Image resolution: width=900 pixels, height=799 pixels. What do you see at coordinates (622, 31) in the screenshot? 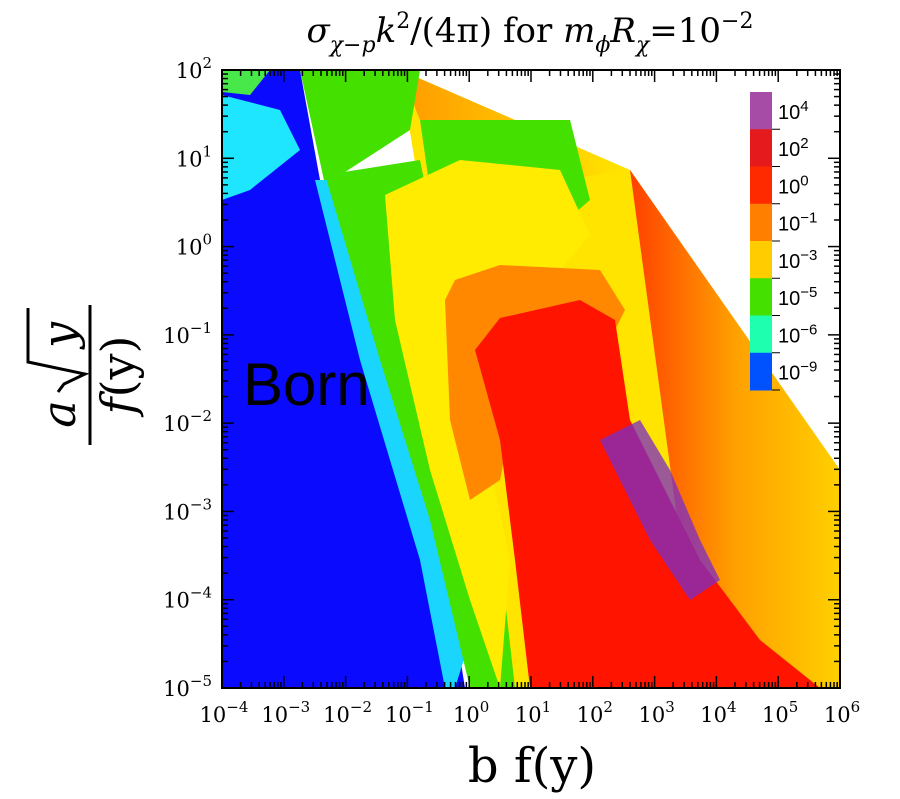
I see `title-R: R` at bounding box center [622, 31].